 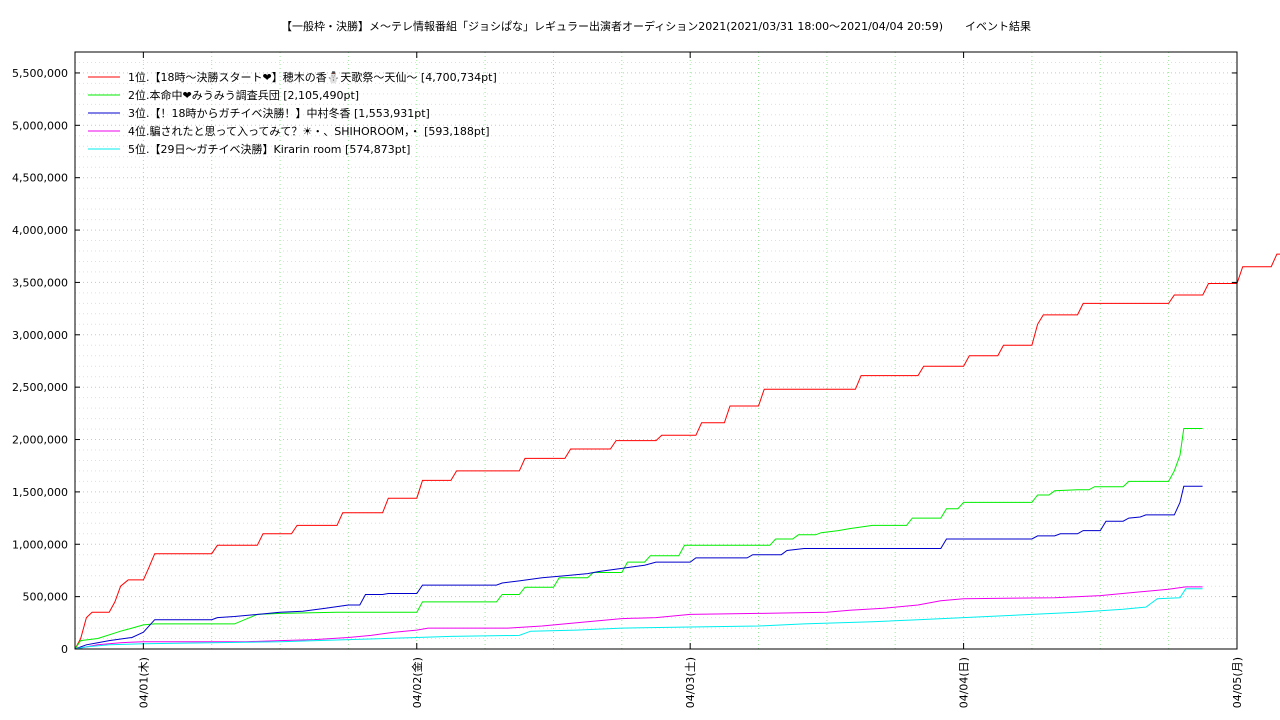 What do you see at coordinates (143, 682) in the screenshot?
I see `x-tick-label: 04/01(木)` at bounding box center [143, 682].